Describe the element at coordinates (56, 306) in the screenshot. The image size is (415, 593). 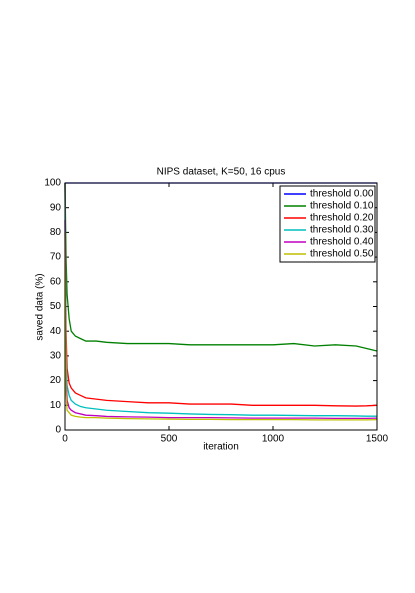
I see `y-tick-label: 50` at that location.